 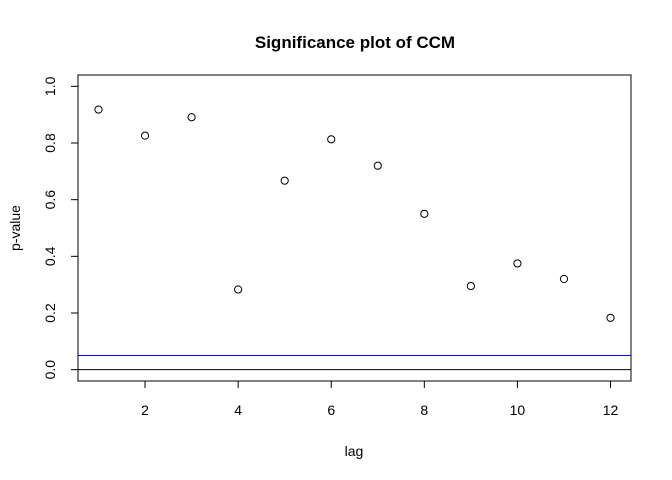 What do you see at coordinates (238, 410) in the screenshot?
I see `x-tick-label: 4` at bounding box center [238, 410].